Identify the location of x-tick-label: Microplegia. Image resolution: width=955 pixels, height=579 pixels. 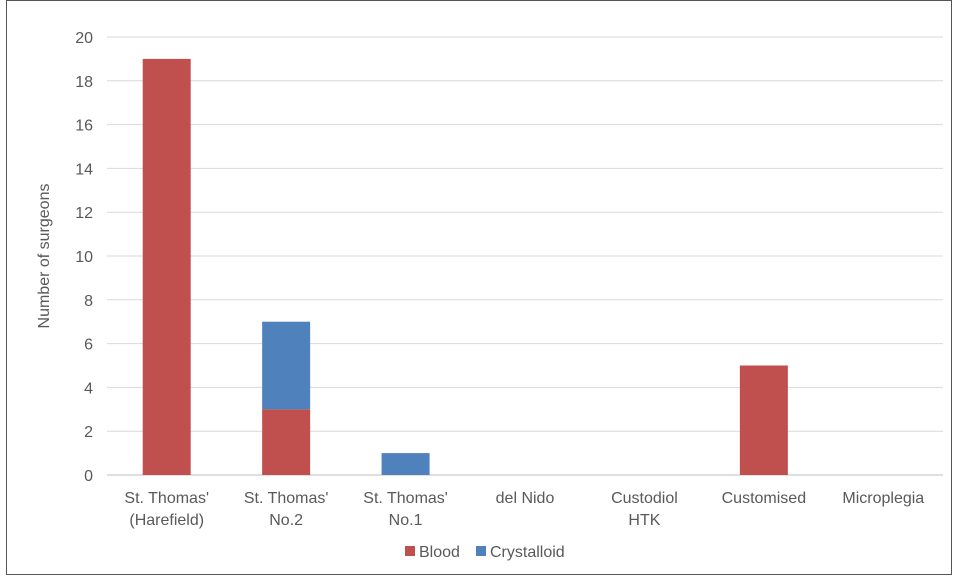
(883, 498).